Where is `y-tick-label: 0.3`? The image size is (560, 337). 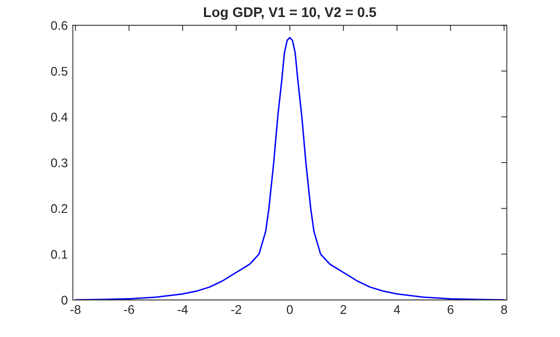 y-tick-label: 0.3 is located at coordinates (59, 163).